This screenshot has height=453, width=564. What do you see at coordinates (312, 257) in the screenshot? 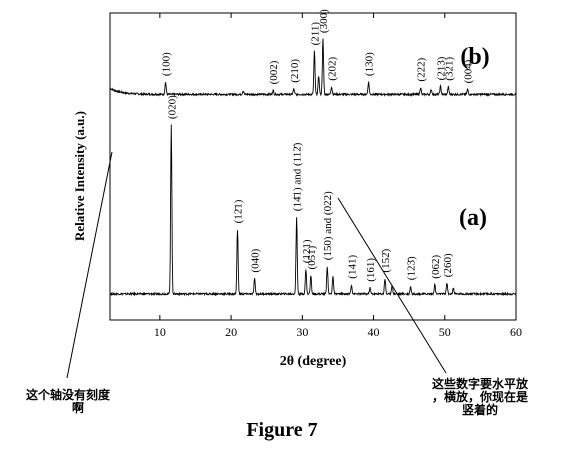
I see `peak-label: (051)` at bounding box center [312, 257].